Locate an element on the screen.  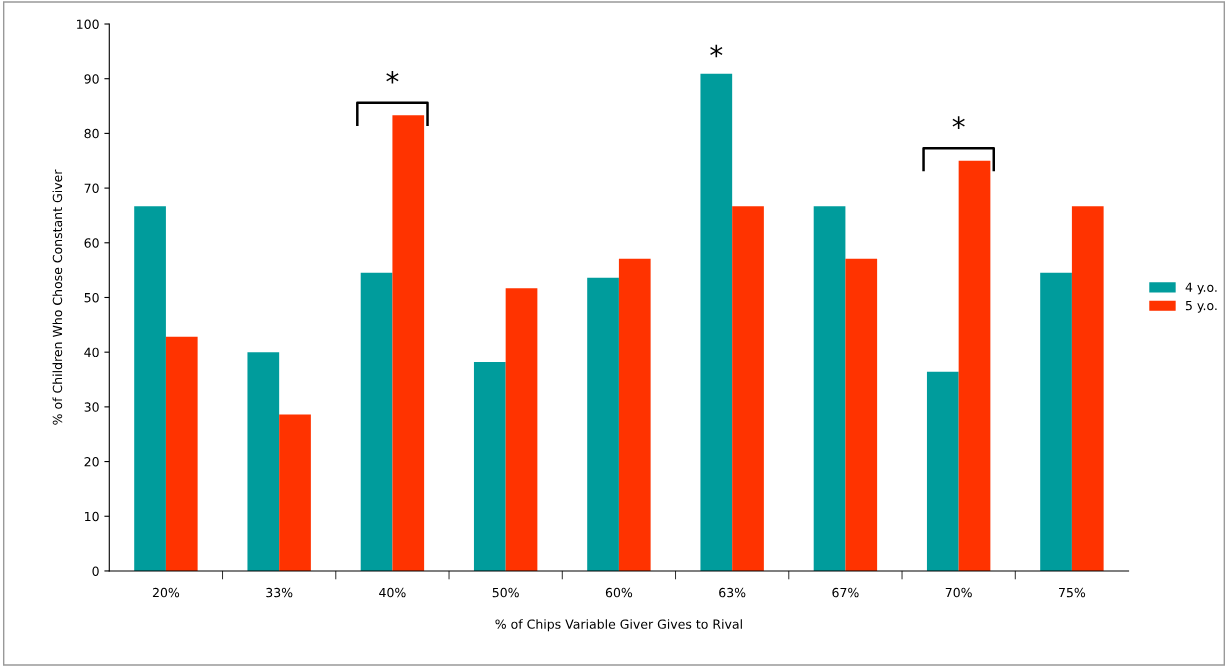
x-tick-label: 75% is located at coordinates (1072, 592).